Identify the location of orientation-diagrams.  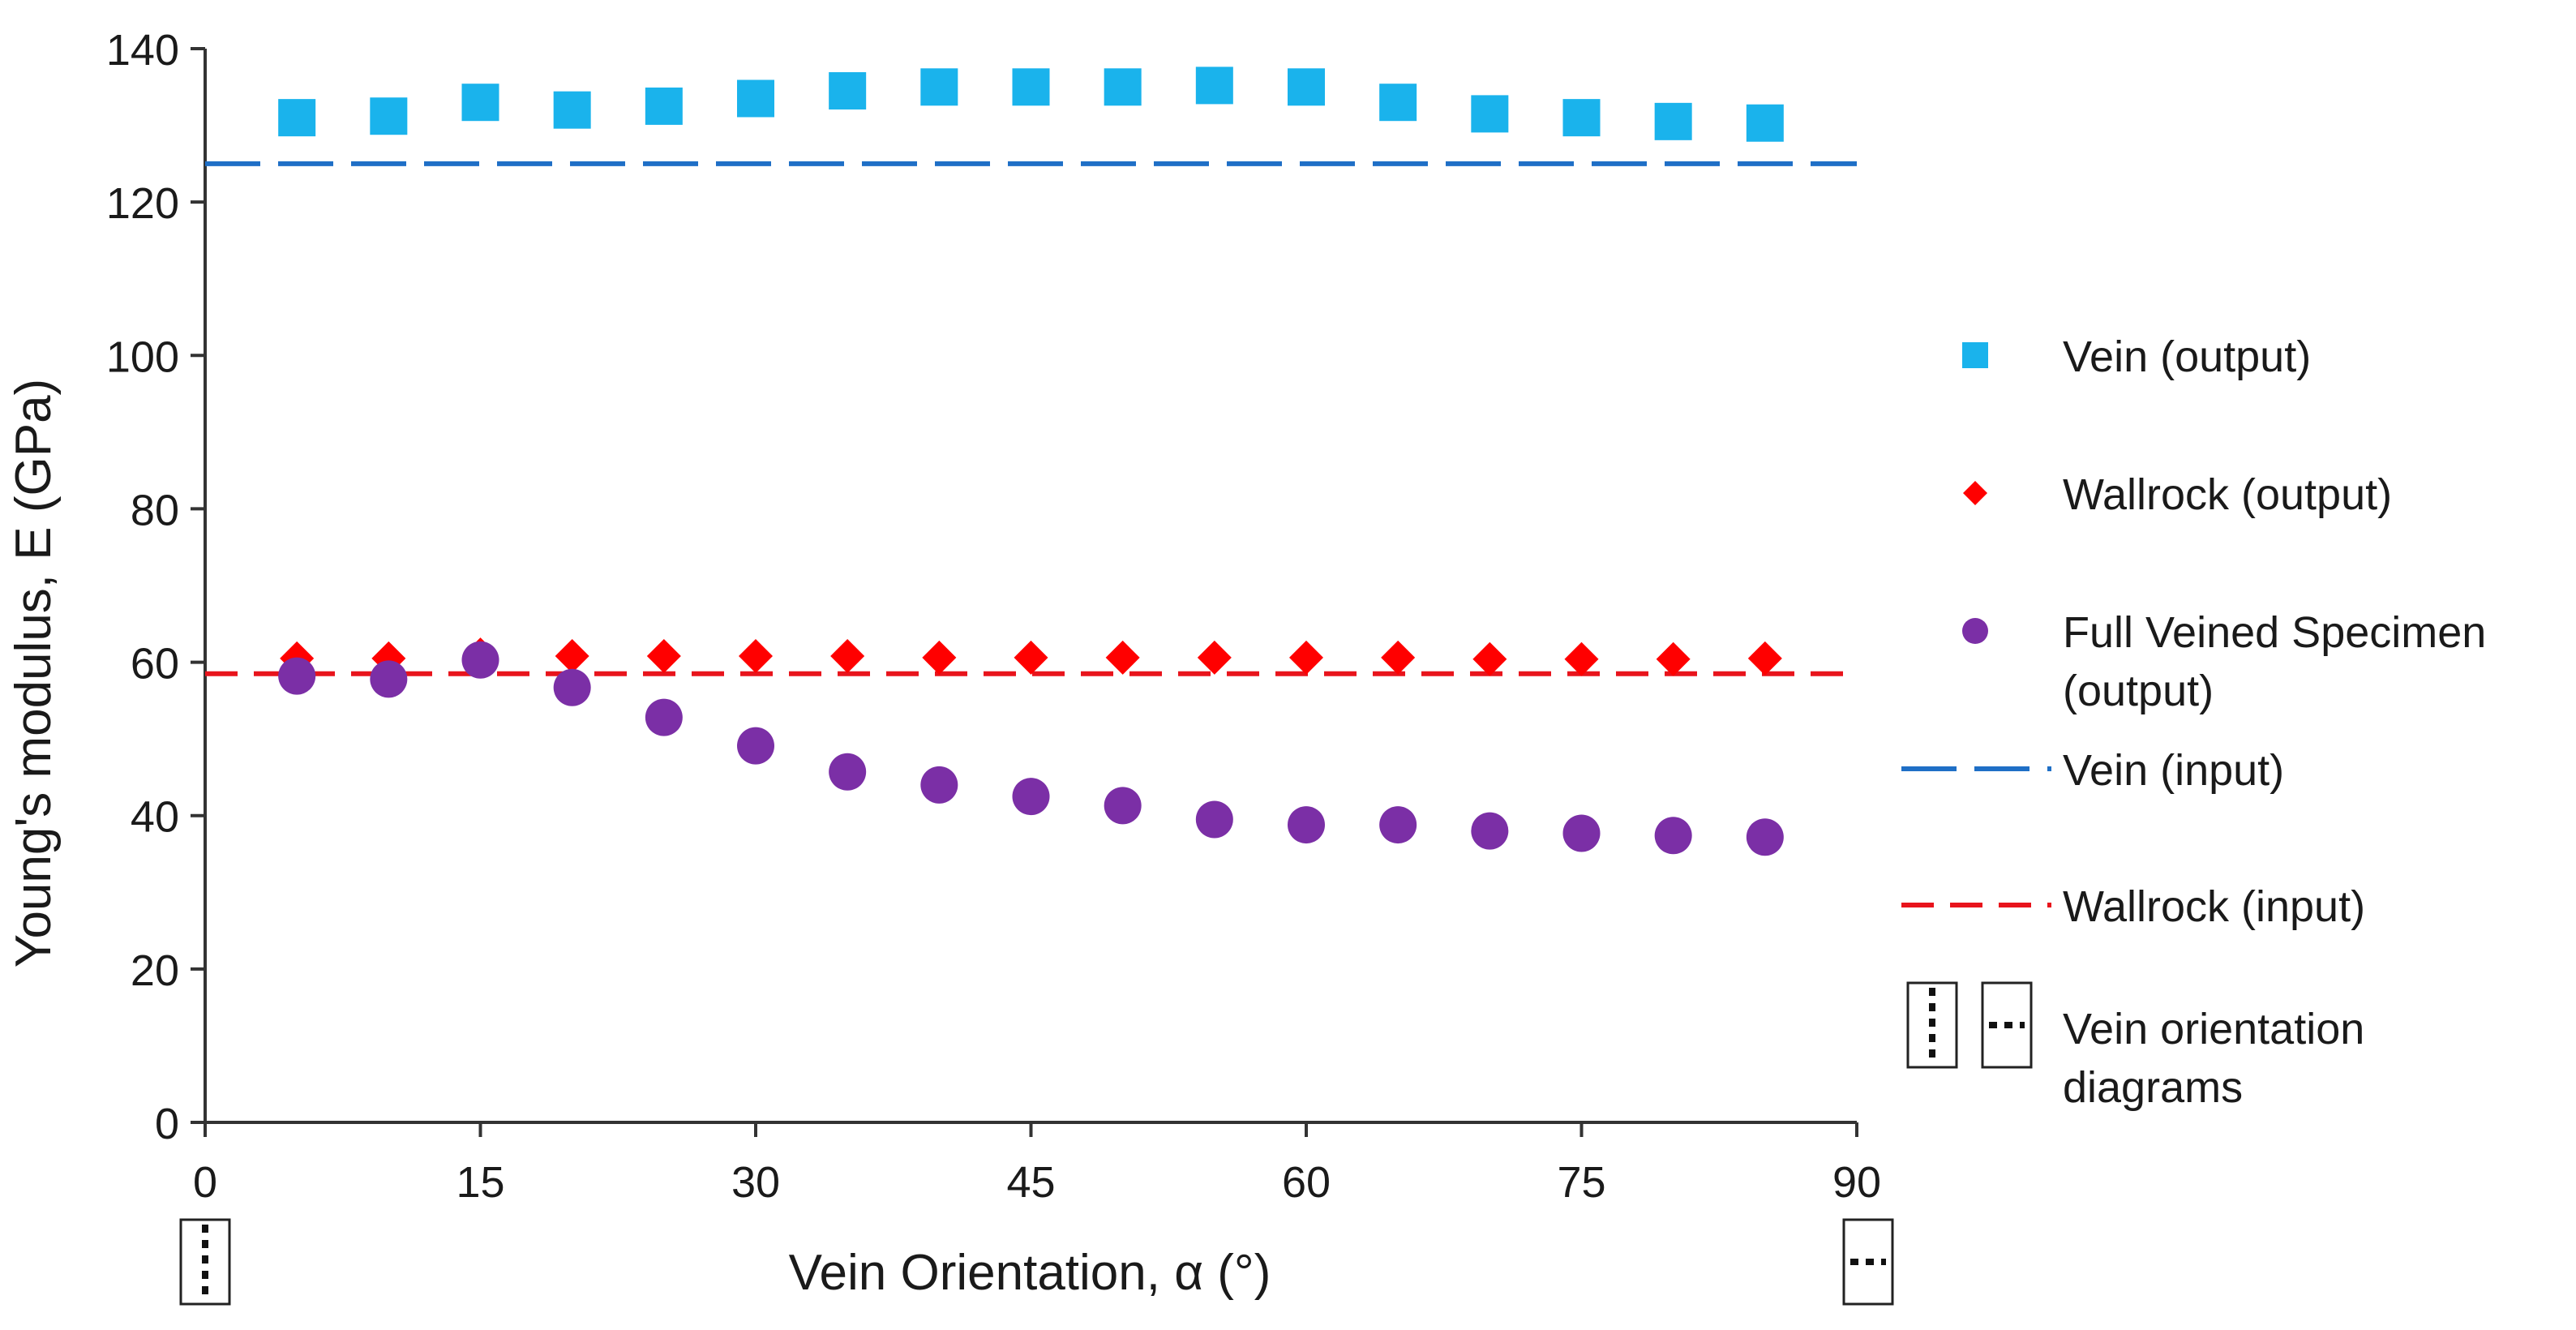
(1036, 1262).